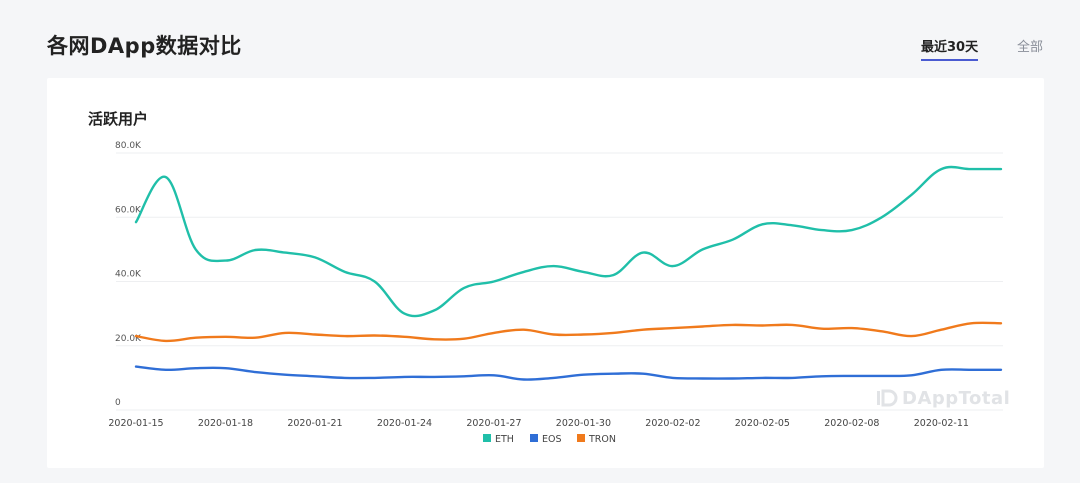  I want to click on chart-title: 活跃用户, so click(118, 119).